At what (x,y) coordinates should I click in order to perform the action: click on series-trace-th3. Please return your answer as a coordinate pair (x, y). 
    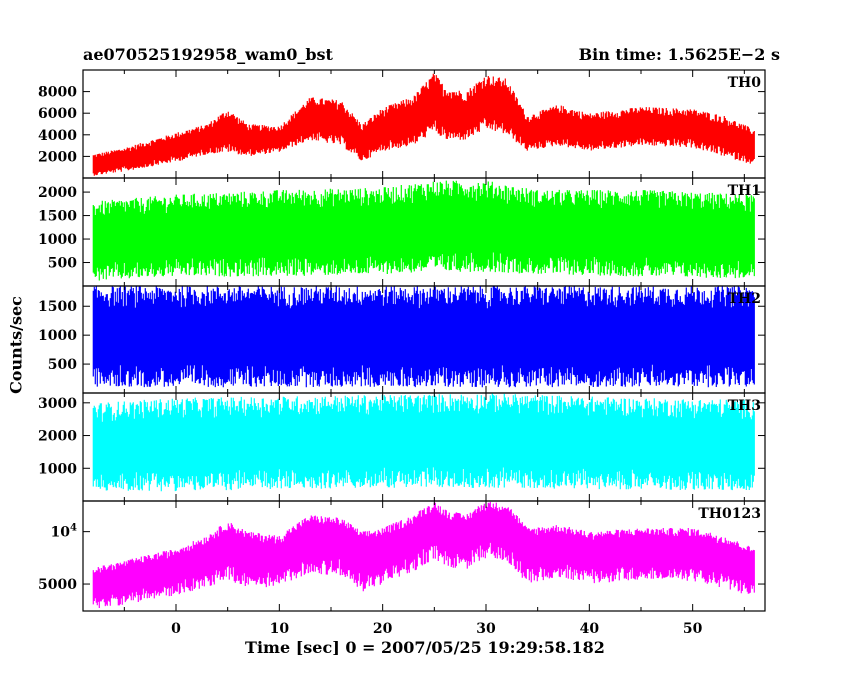
    Looking at the image, I should click on (423, 442).